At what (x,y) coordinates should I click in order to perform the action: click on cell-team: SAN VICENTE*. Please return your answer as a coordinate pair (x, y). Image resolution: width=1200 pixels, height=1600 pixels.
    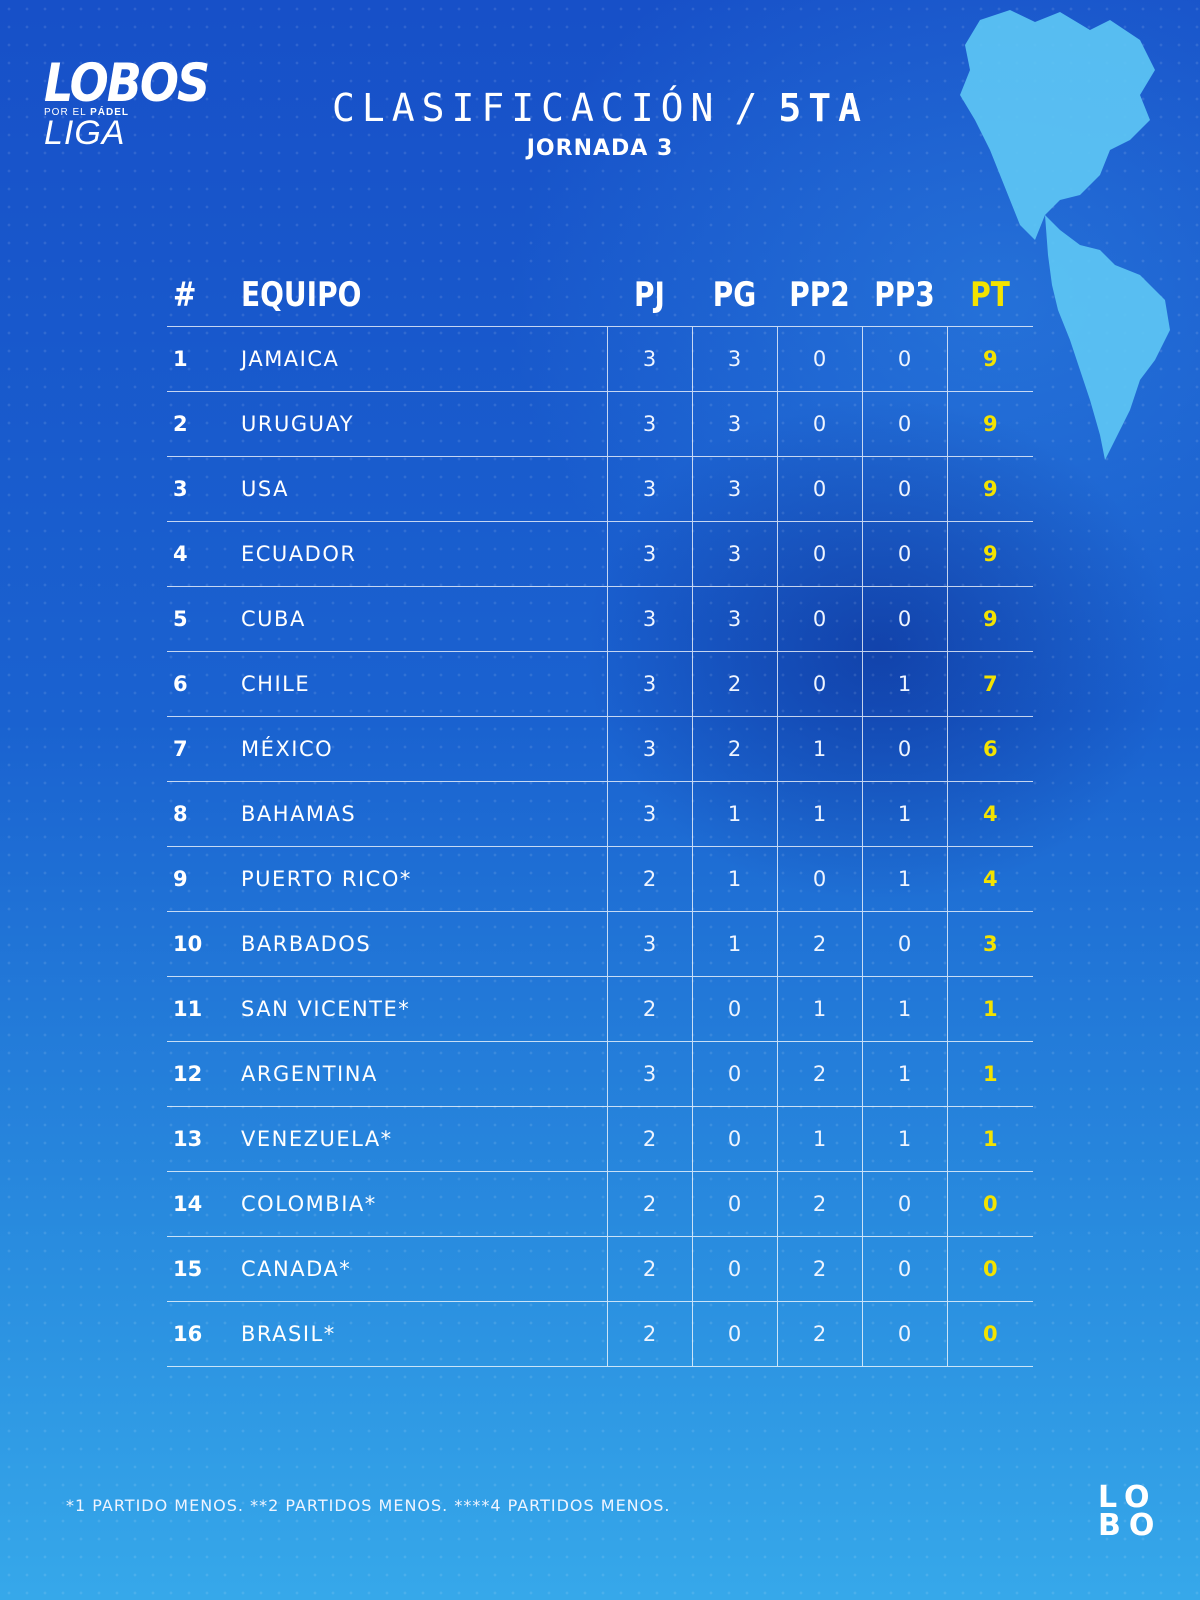
    Looking at the image, I should click on (422, 1009).